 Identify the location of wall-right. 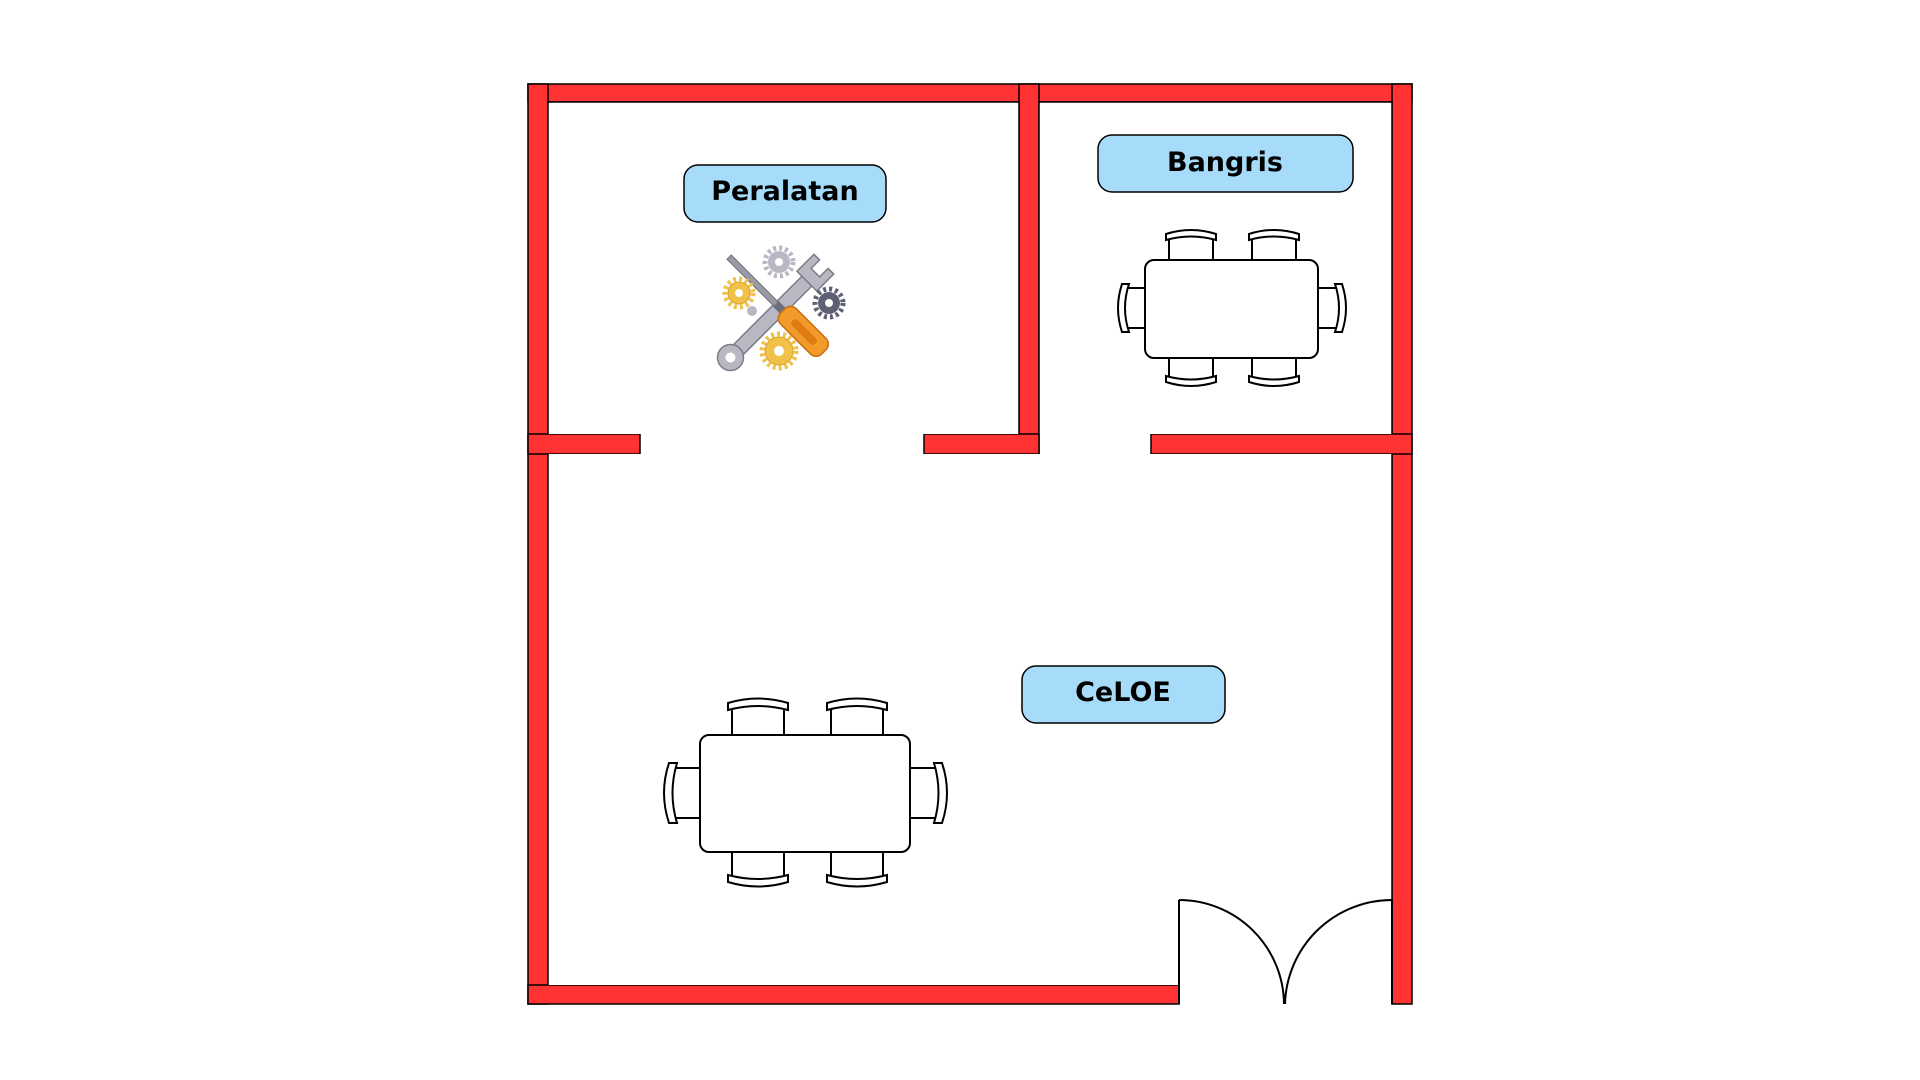
(1402, 544).